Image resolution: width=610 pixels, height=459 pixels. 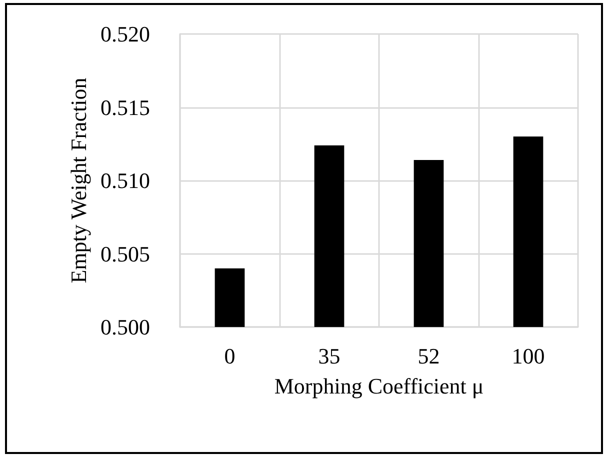 I want to click on y-tick-label: 0.510, so click(x=125, y=180).